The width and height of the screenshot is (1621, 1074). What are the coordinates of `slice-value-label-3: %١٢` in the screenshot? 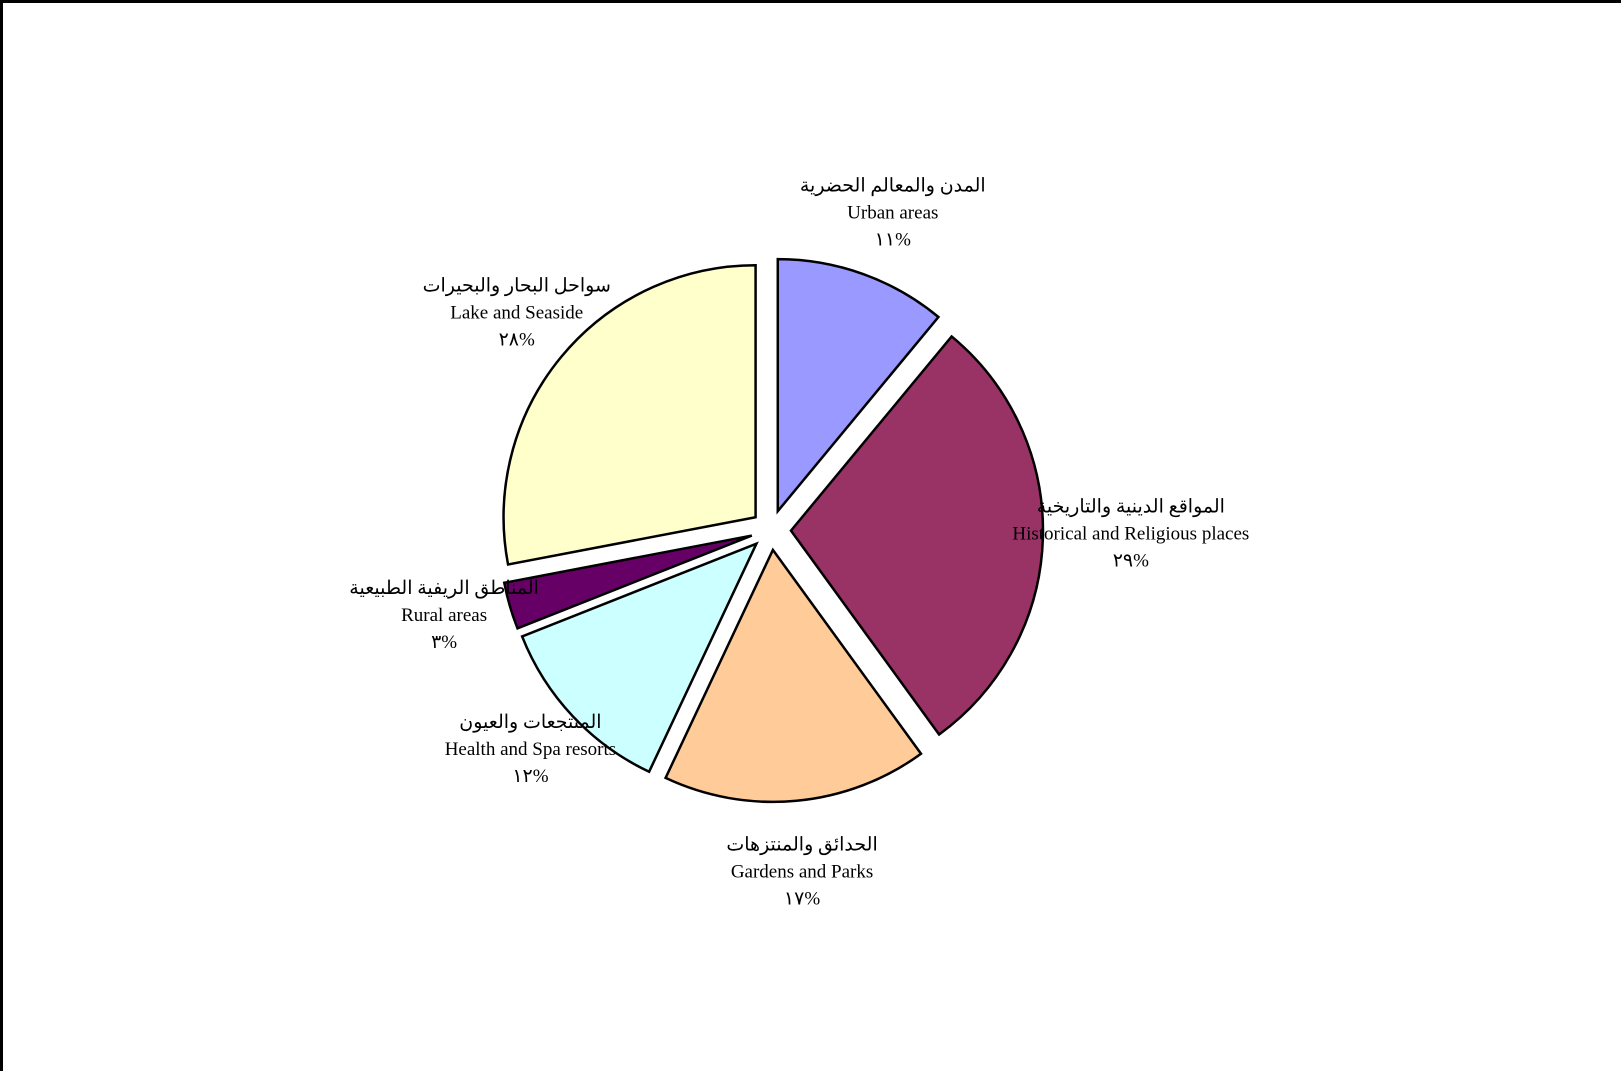 It's located at (530, 776).